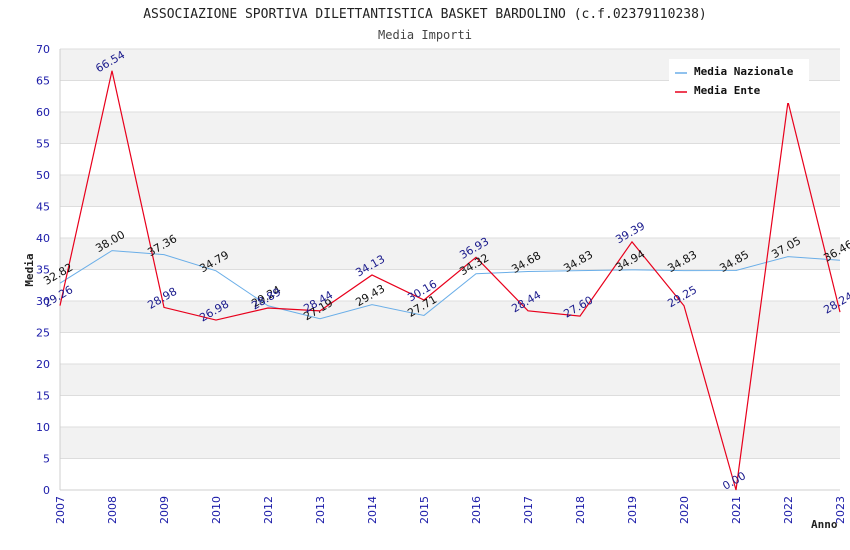 This screenshot has width=850, height=550. Describe the element at coordinates (60, 510) in the screenshot. I see `x-tick-label: 2007` at that location.